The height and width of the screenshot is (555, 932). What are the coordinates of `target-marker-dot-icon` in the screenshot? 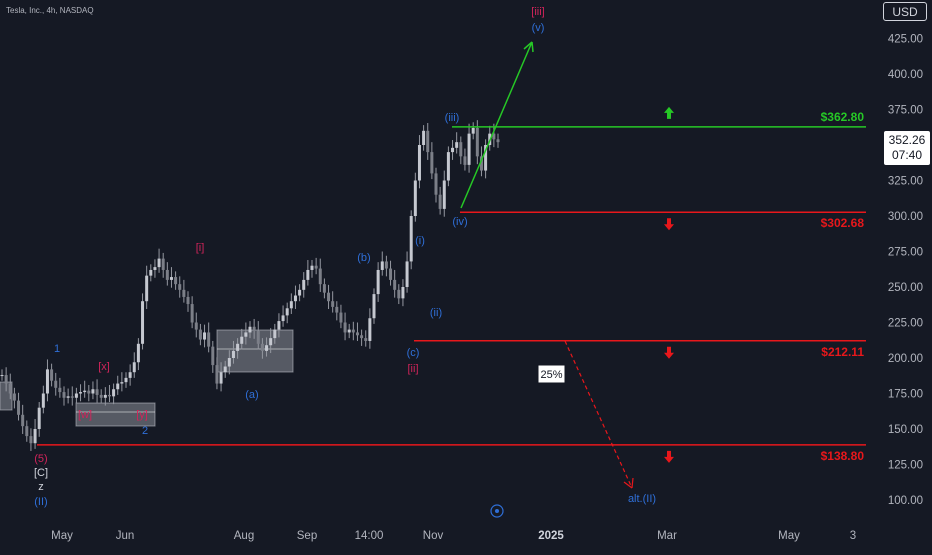 It's located at (497, 511).